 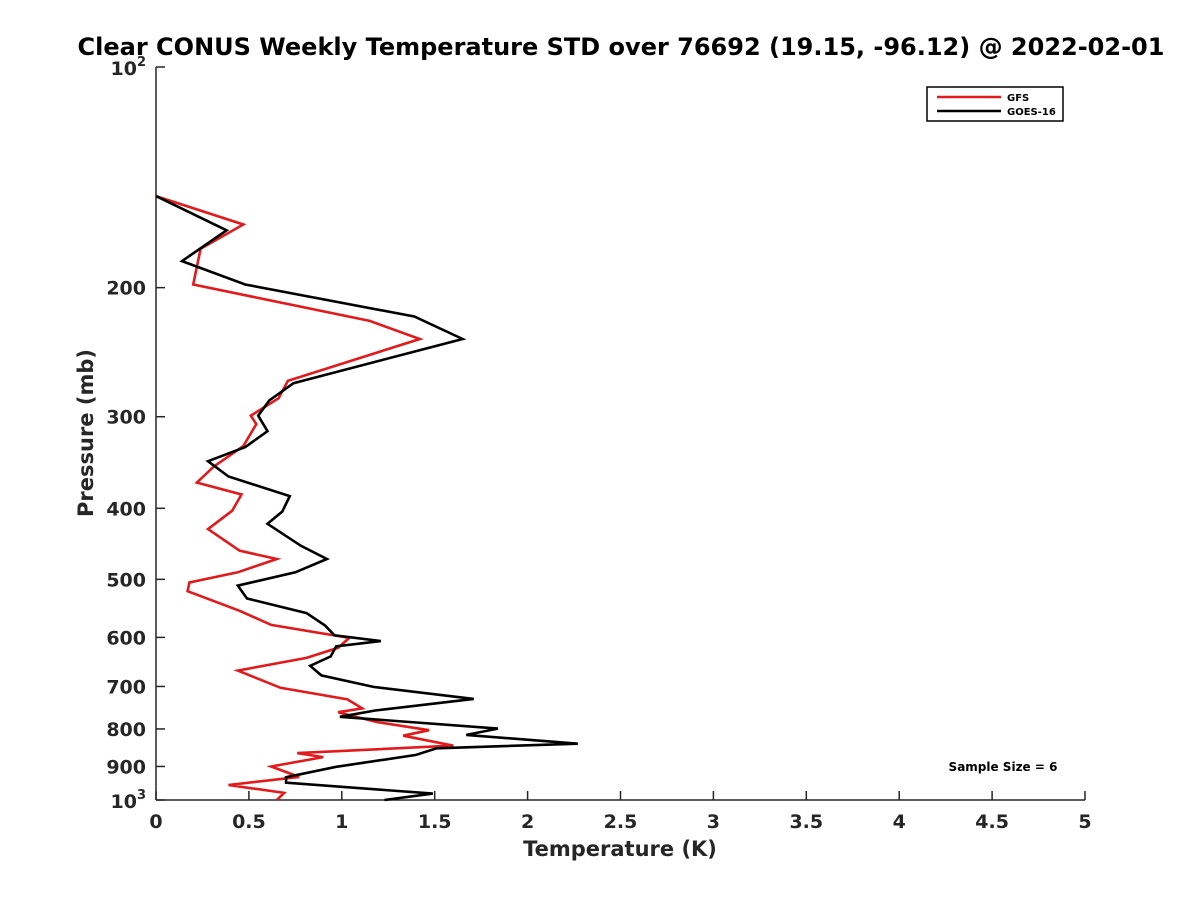 What do you see at coordinates (713, 822) in the screenshot?
I see `x-tick-label: 3` at bounding box center [713, 822].